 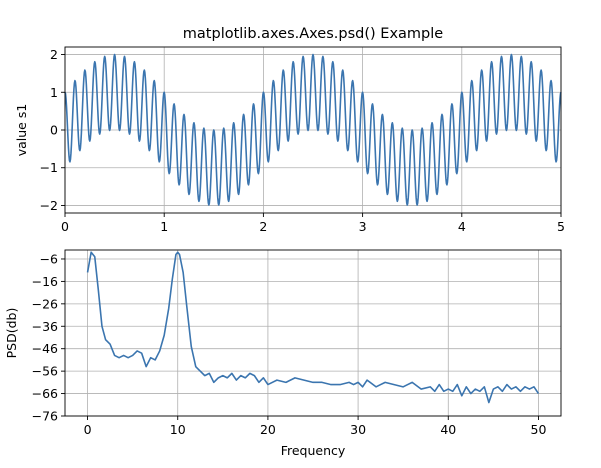 I want to click on x-axis-label: Frequency, so click(x=313, y=450).